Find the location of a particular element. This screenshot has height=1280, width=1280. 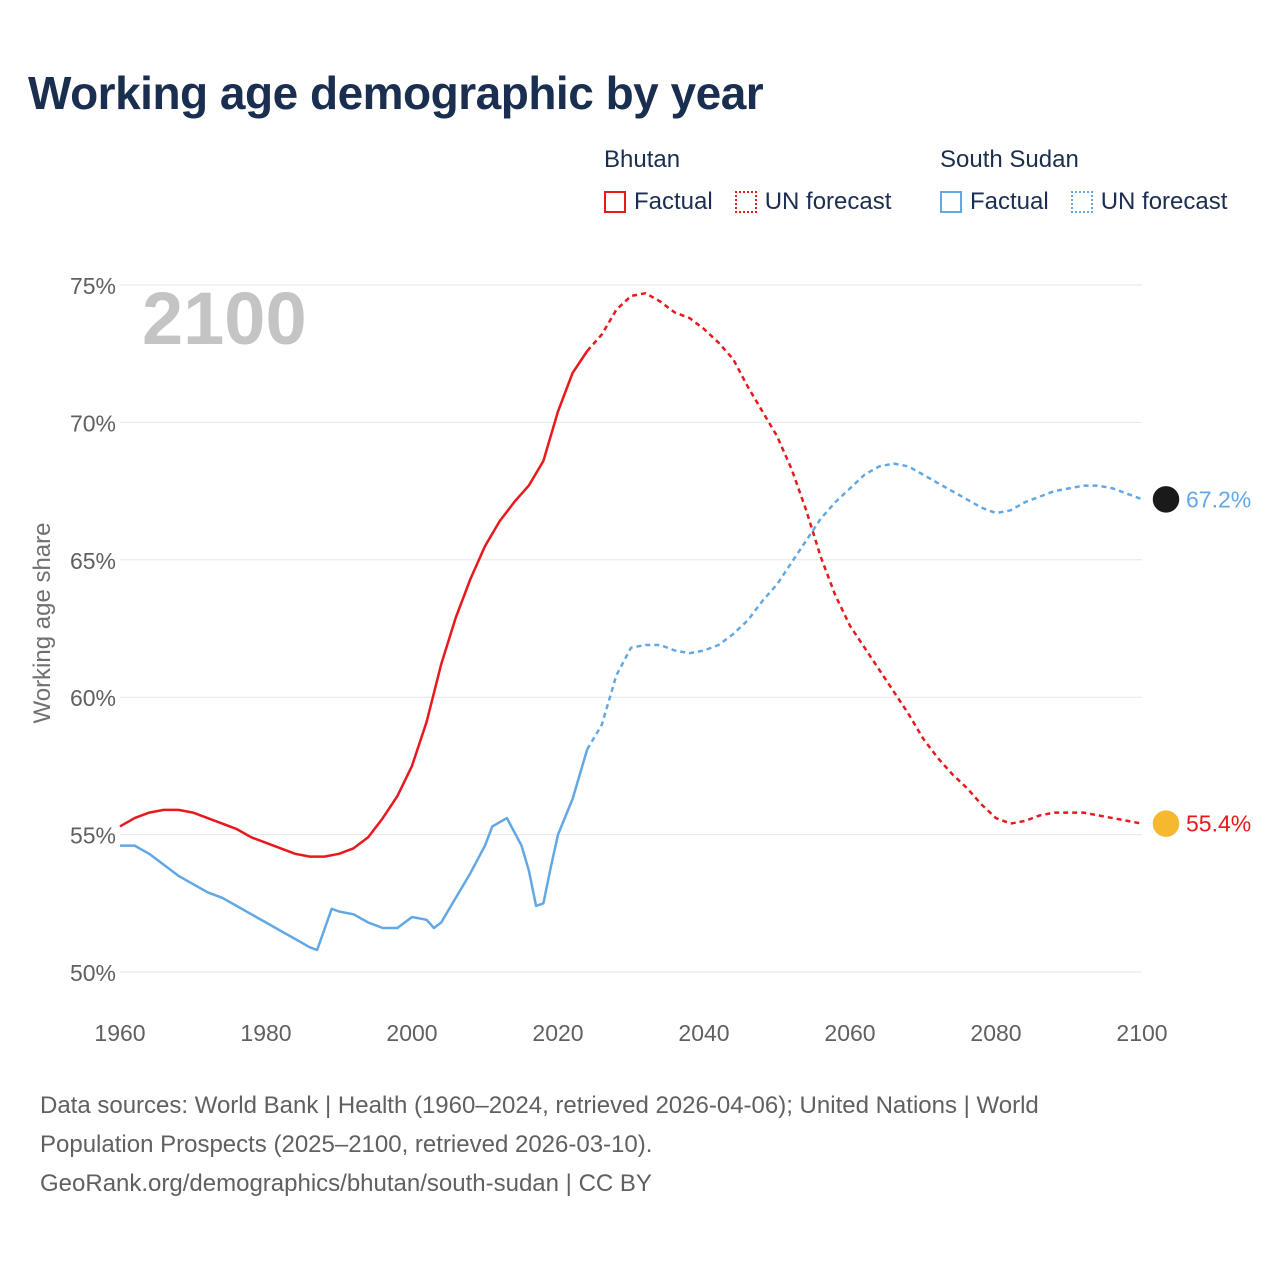

y-tick-label: 70% is located at coordinates (93, 423).